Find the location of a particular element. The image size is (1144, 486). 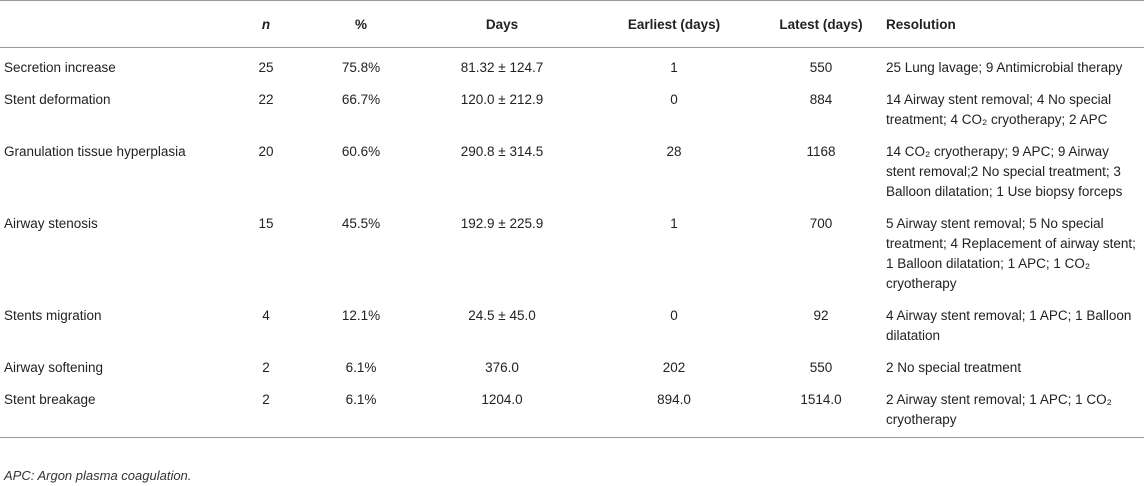

cell-n: 20 is located at coordinates (266, 151).